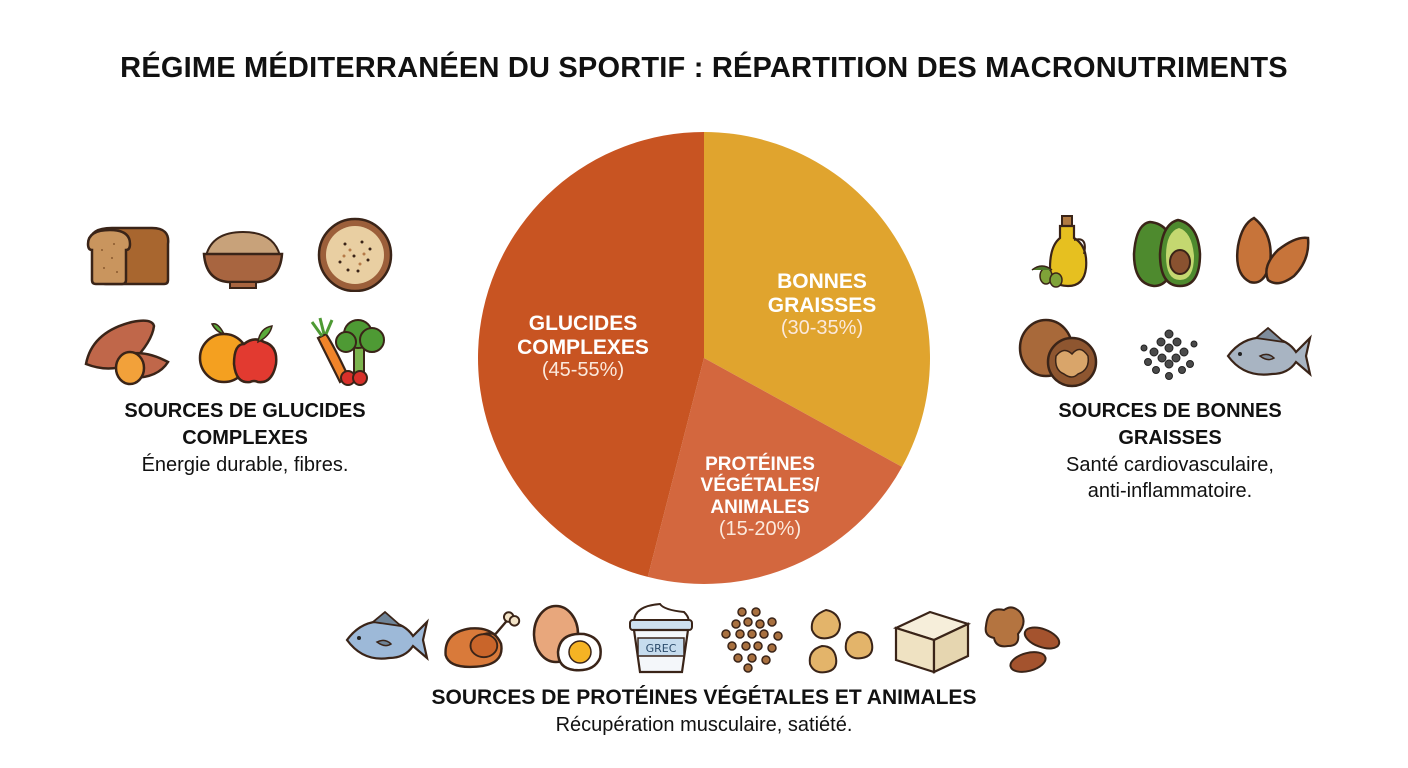 This screenshot has width=1408, height=768. I want to click on seeds-icon, so click(1169, 352).